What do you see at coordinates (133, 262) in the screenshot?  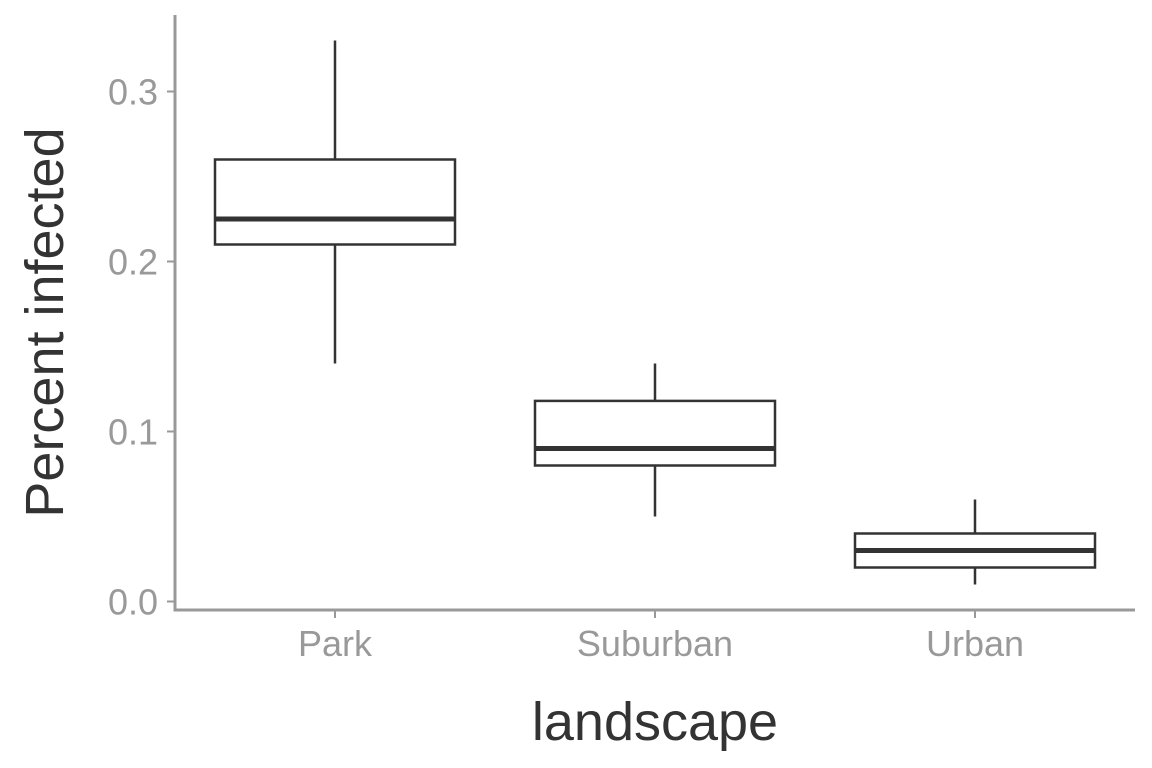 I see `y-tick-label: 0.2` at bounding box center [133, 262].